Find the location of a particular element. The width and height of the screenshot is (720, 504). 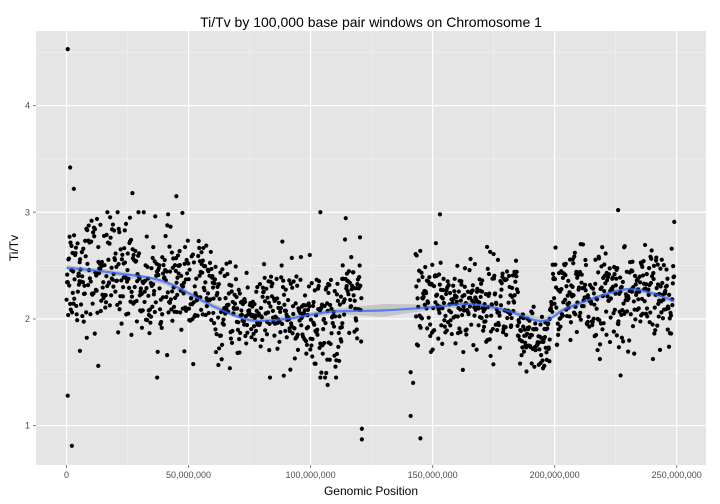

y-tick-label: 2 is located at coordinates (27, 319).